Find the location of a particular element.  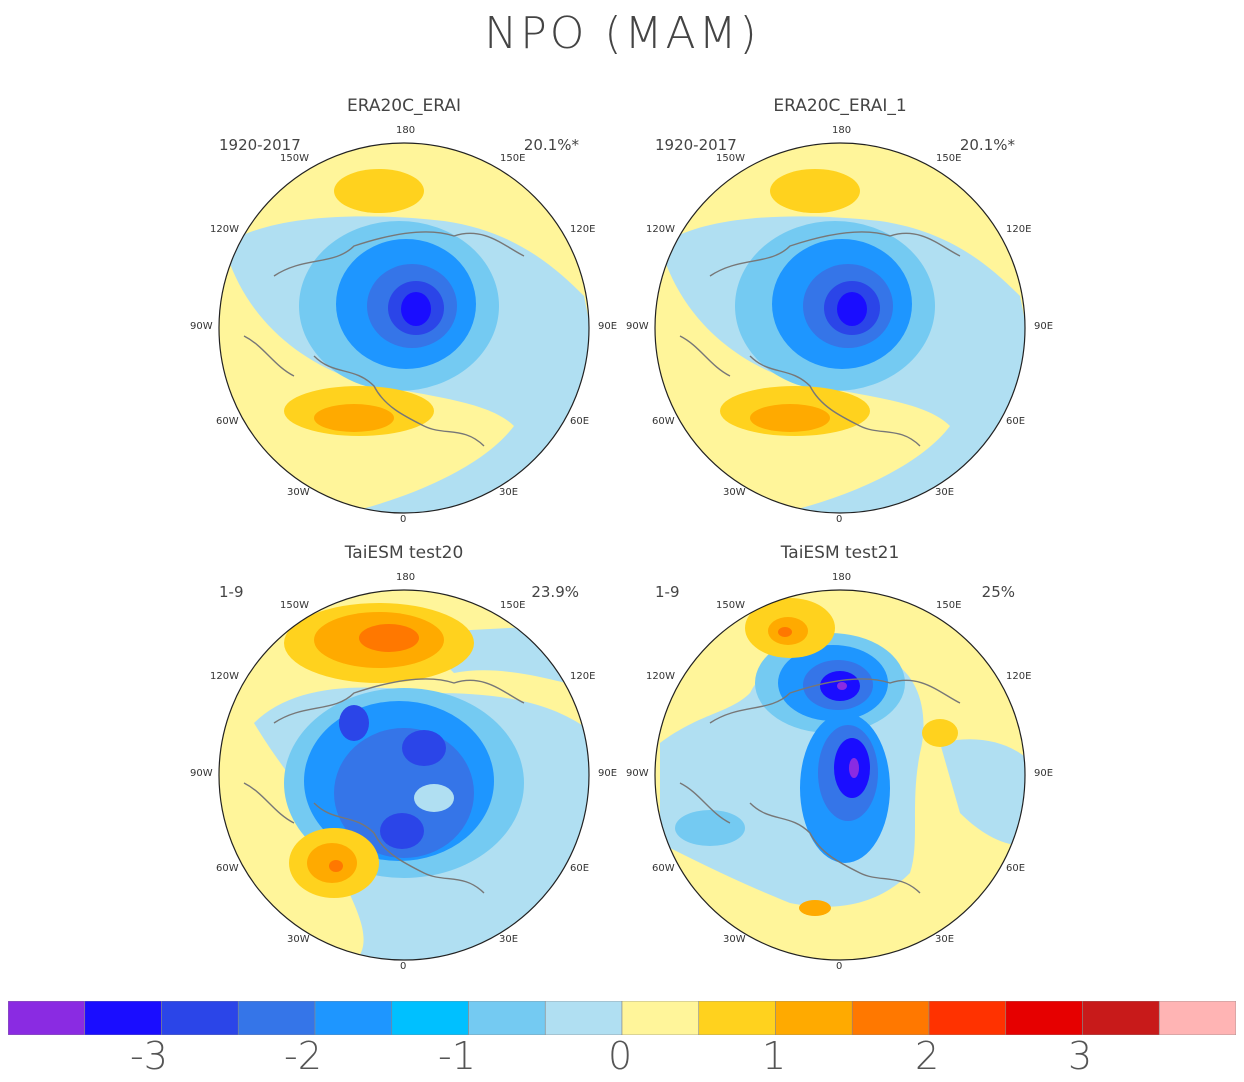

period-label: 1920-2017 is located at coordinates (260, 145).